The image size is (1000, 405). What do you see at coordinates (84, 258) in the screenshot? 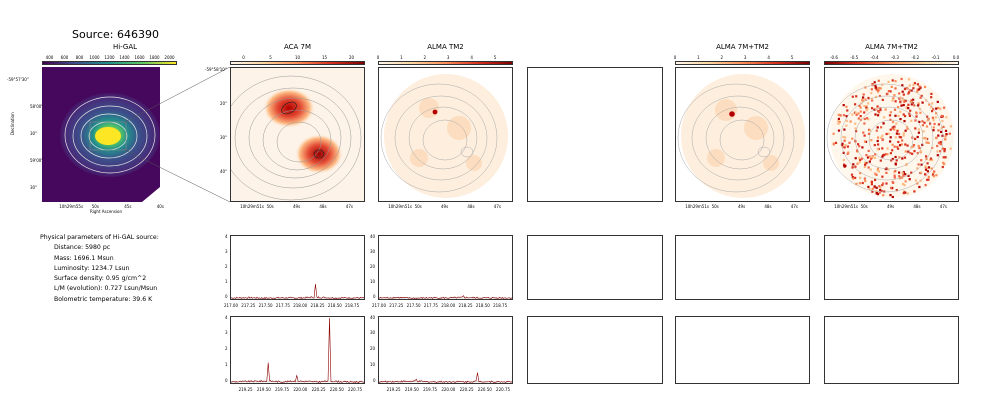
I see `phys-mass: Mass: 1696.1 Msun` at bounding box center [84, 258].